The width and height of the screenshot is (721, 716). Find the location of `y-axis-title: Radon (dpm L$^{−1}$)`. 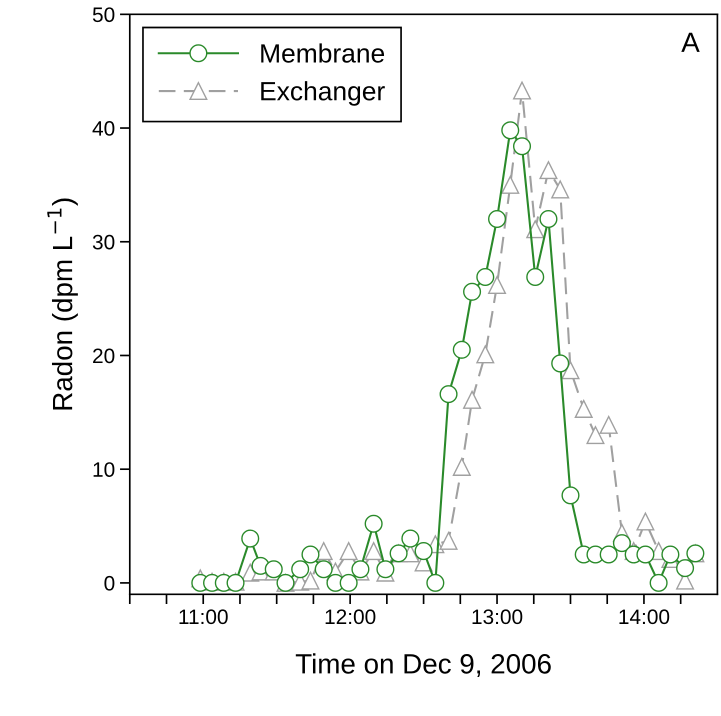

y-axis-title: Radon (dpm L$^{−1}$) is located at coordinates (62, 304).